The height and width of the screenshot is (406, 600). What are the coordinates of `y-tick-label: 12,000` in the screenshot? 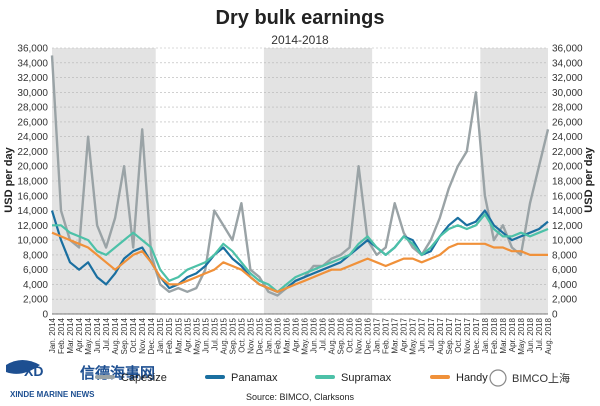 It's located at (32, 226).